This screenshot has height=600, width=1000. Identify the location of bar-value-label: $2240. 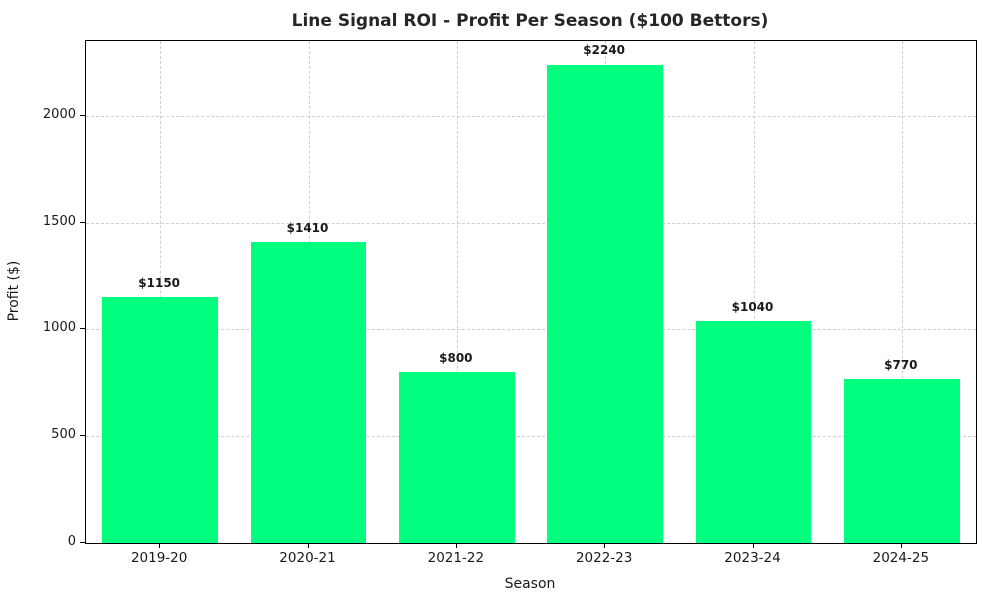
(604, 50).